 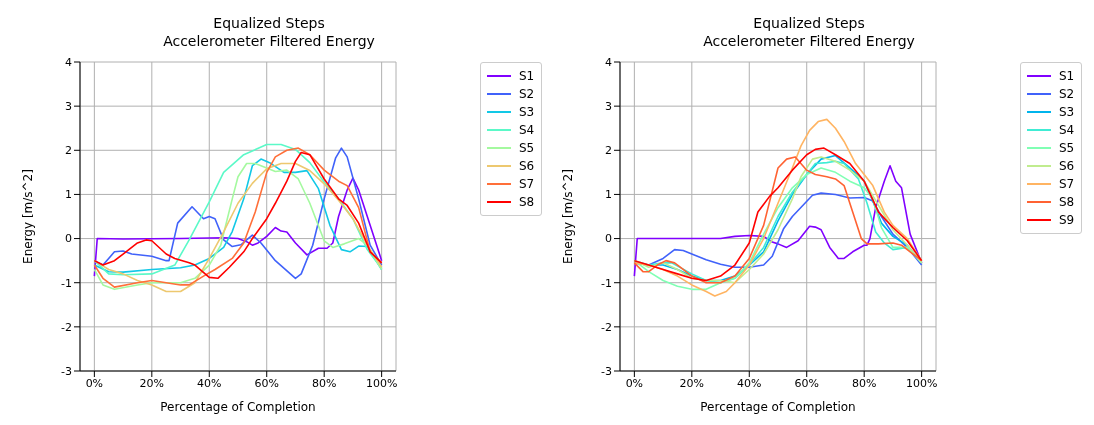 What do you see at coordinates (1067, 220) in the screenshot?
I see `legend-label: S9` at bounding box center [1067, 220].